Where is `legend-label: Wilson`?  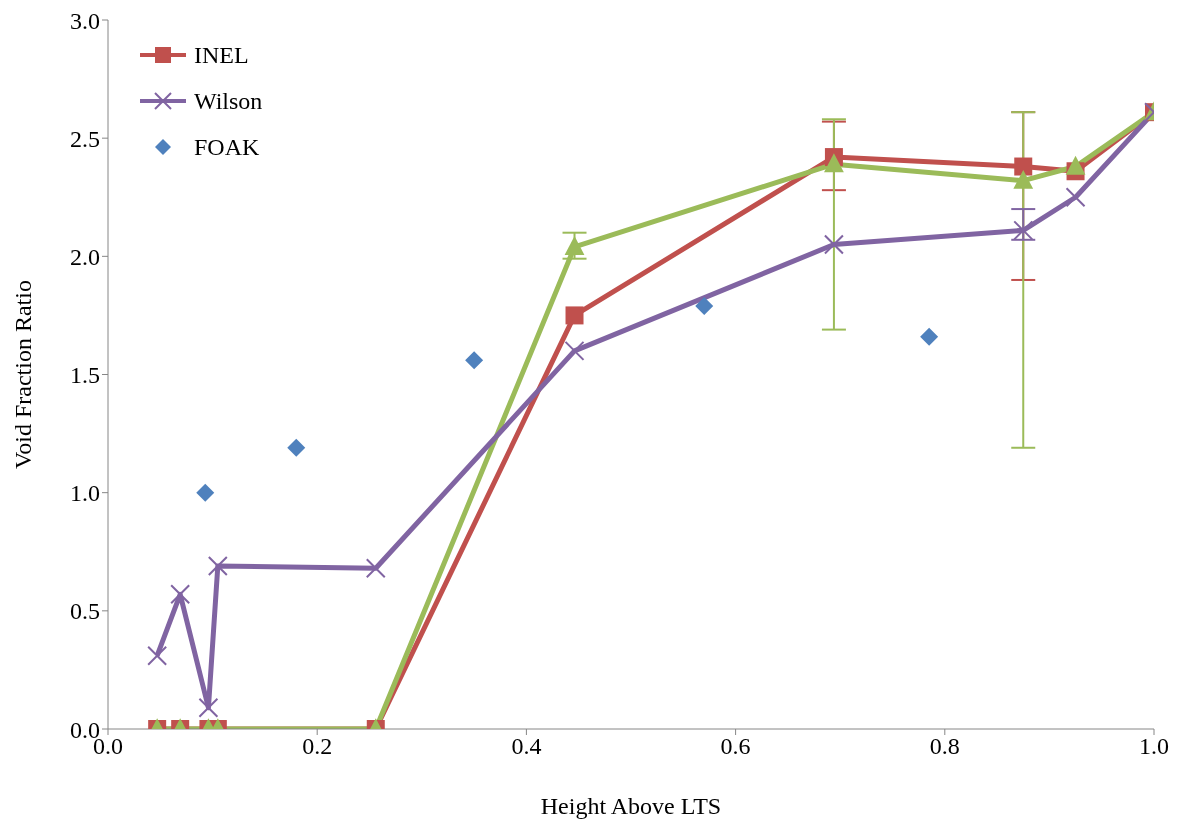
legend-label: Wilson is located at coordinates (228, 101).